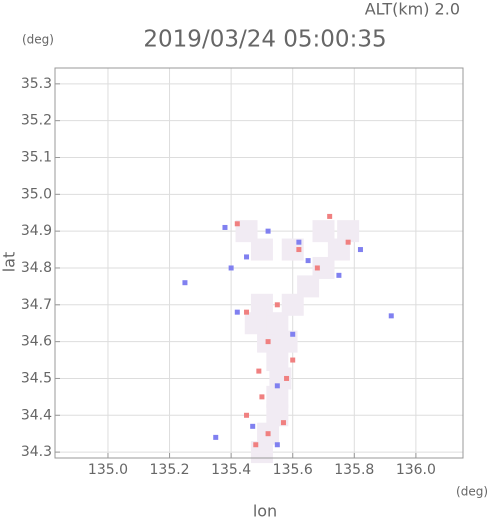 The height and width of the screenshot is (521, 491). I want to click on y-tick-label: 34.6, so click(36, 342).